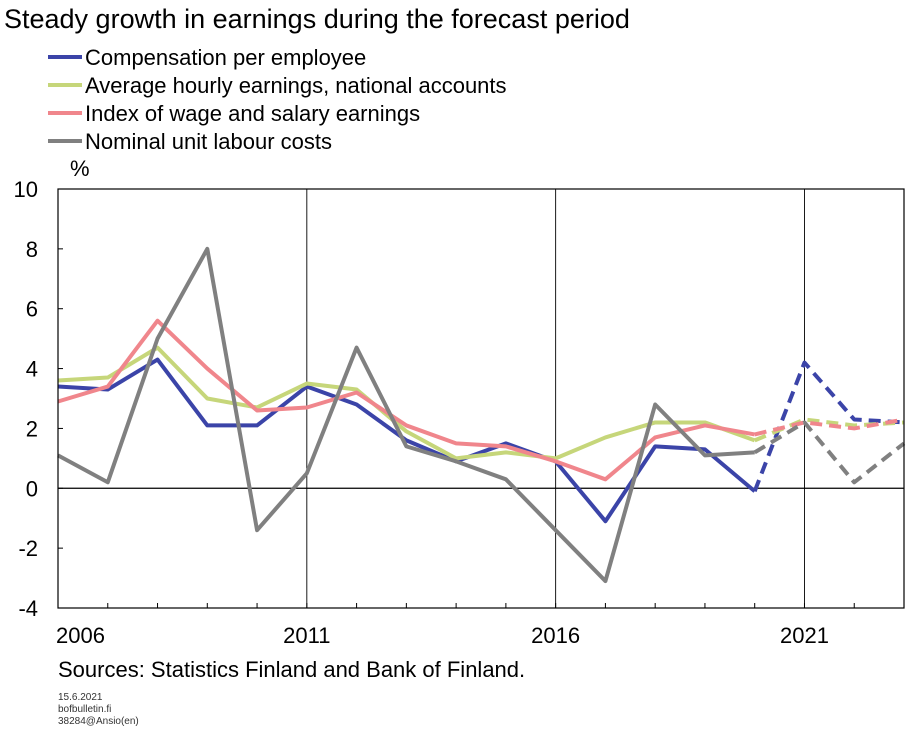 Image resolution: width=910 pixels, height=733 pixels. I want to click on footer-code: 38284@Ansio(en), so click(98, 722).